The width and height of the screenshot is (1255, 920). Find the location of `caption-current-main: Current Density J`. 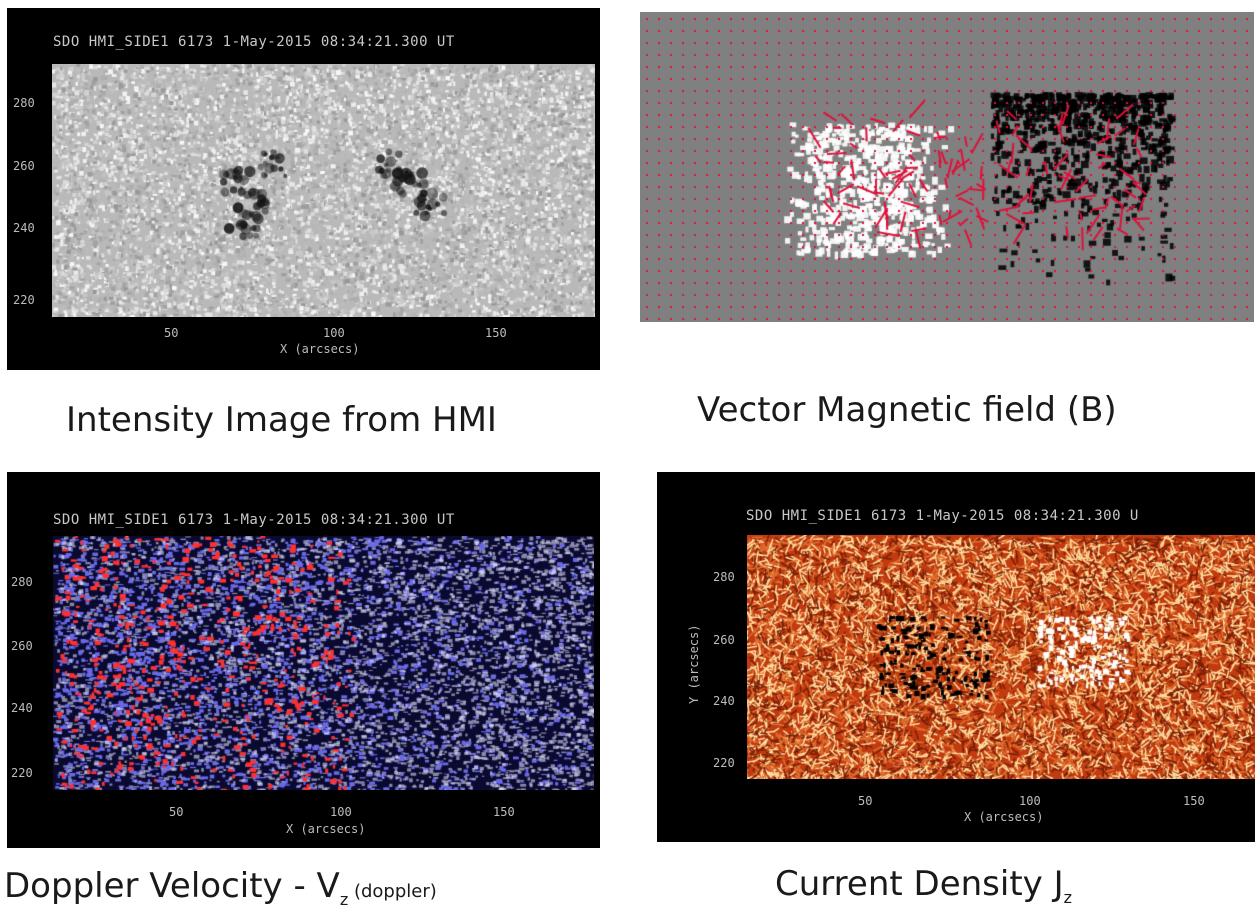

caption-current-main: Current Density J is located at coordinates (919, 884).